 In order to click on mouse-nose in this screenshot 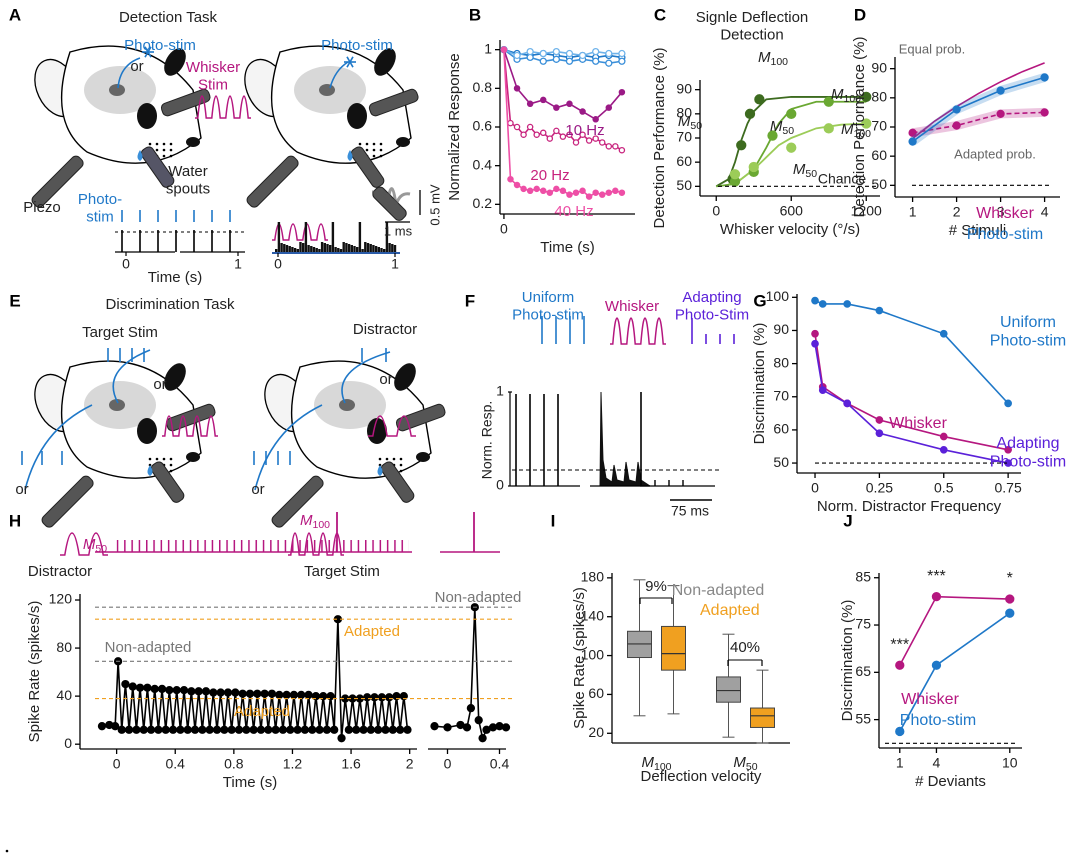, I will do `click(193, 142)`.